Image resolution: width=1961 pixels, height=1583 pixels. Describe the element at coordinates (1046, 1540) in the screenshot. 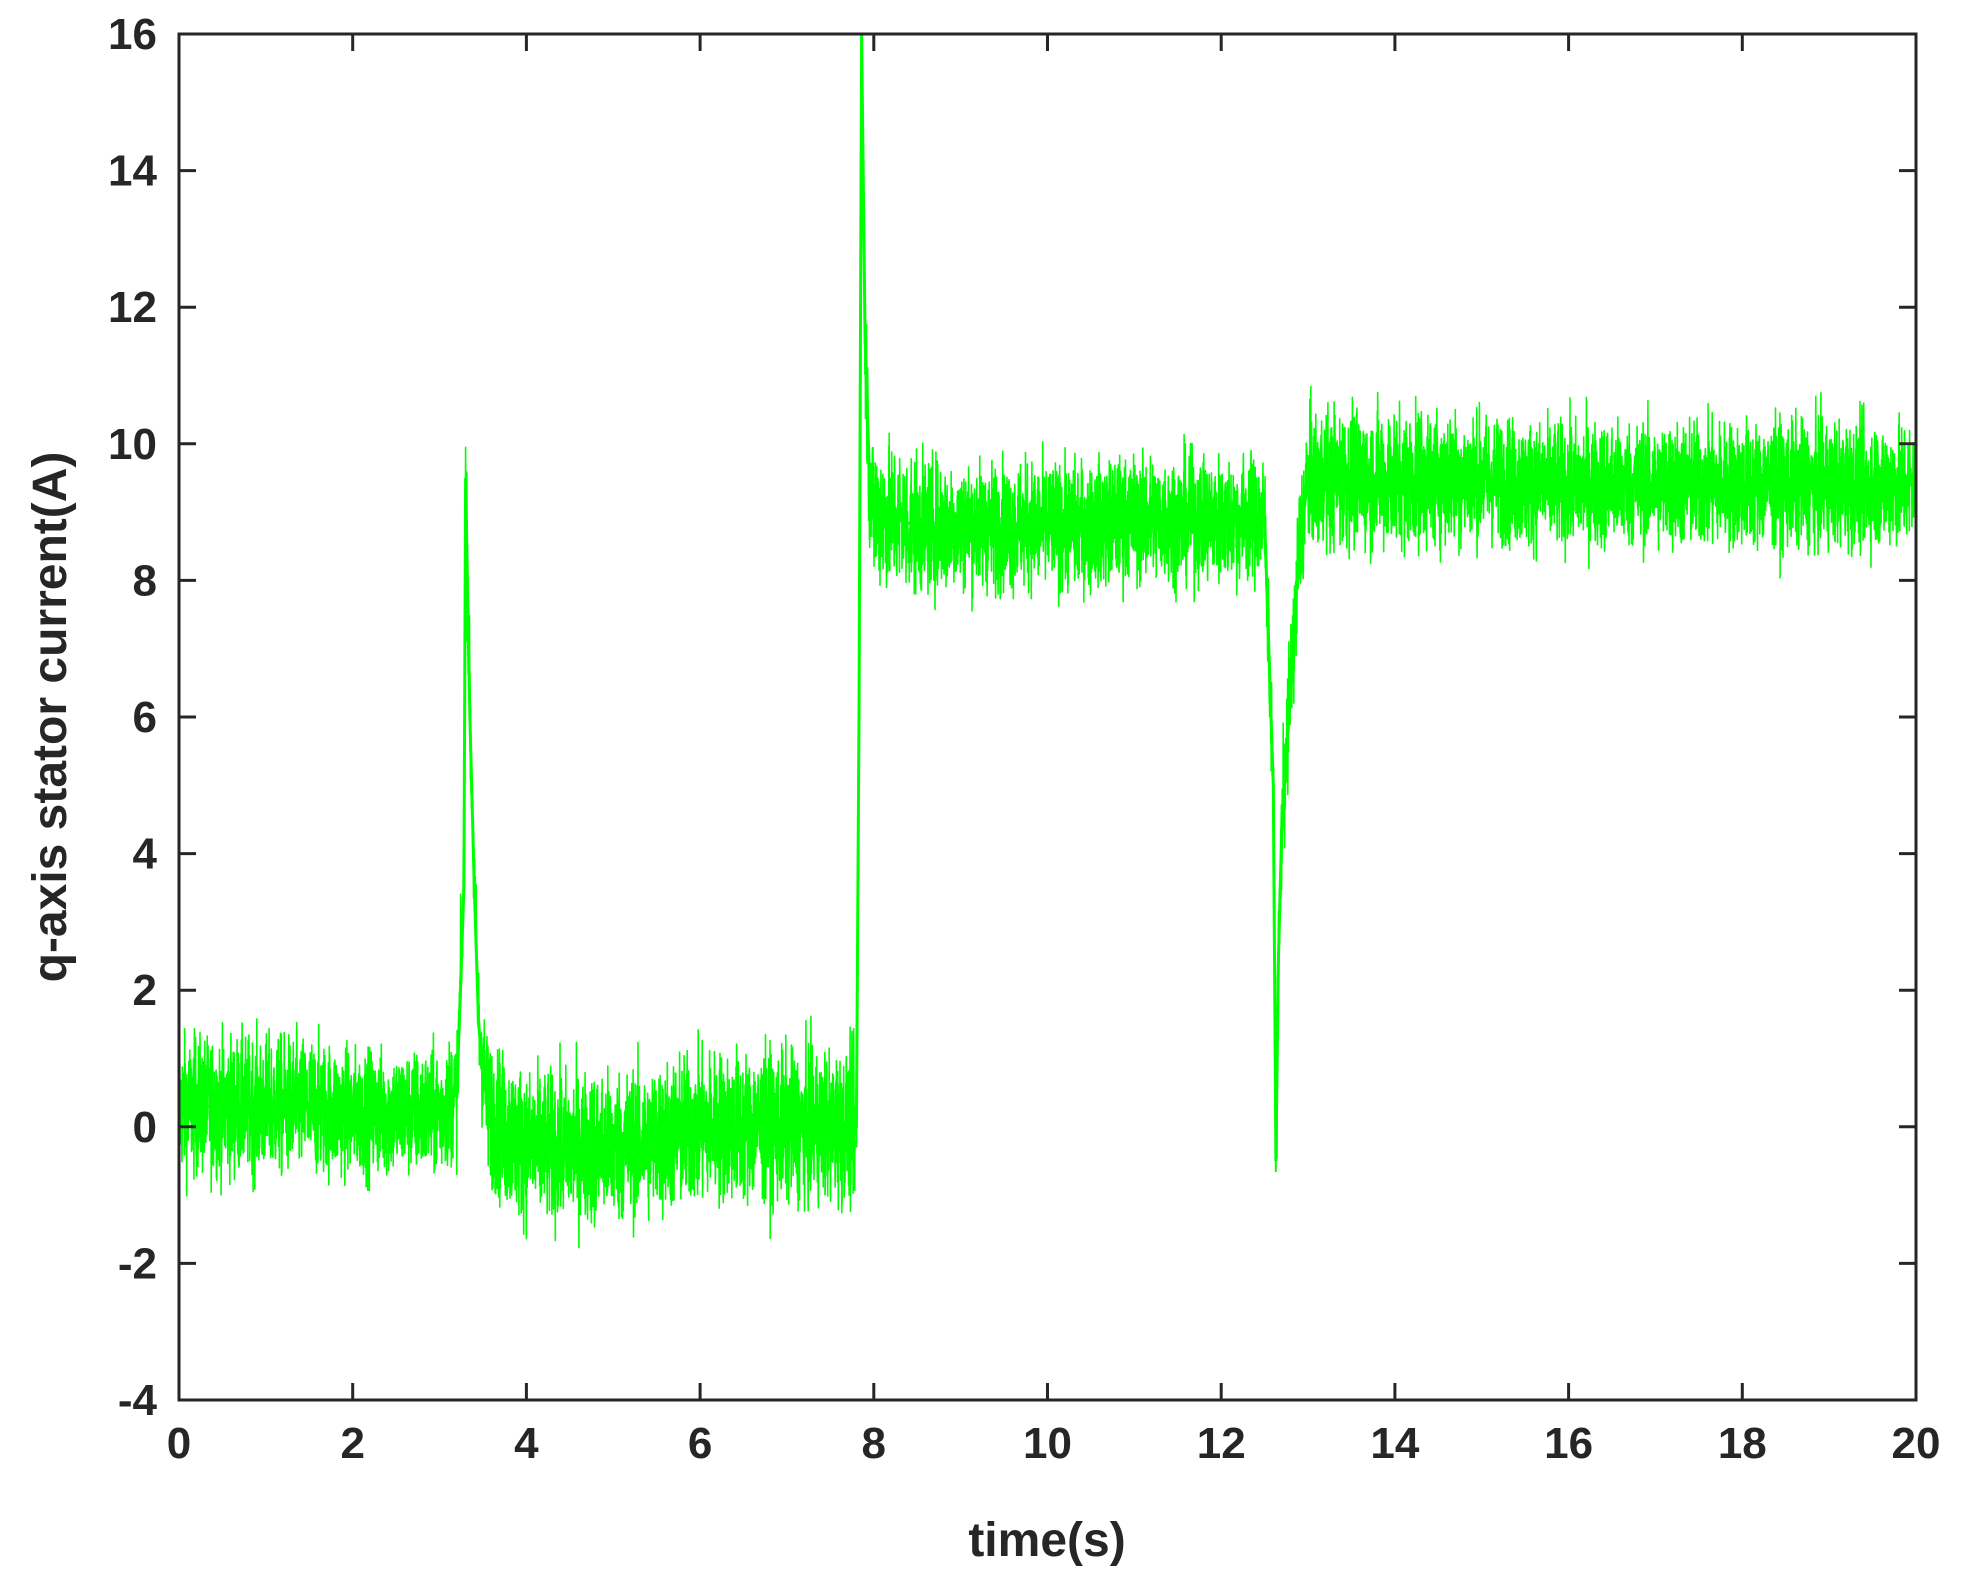

I see `x-axis-label: time(s)` at that location.